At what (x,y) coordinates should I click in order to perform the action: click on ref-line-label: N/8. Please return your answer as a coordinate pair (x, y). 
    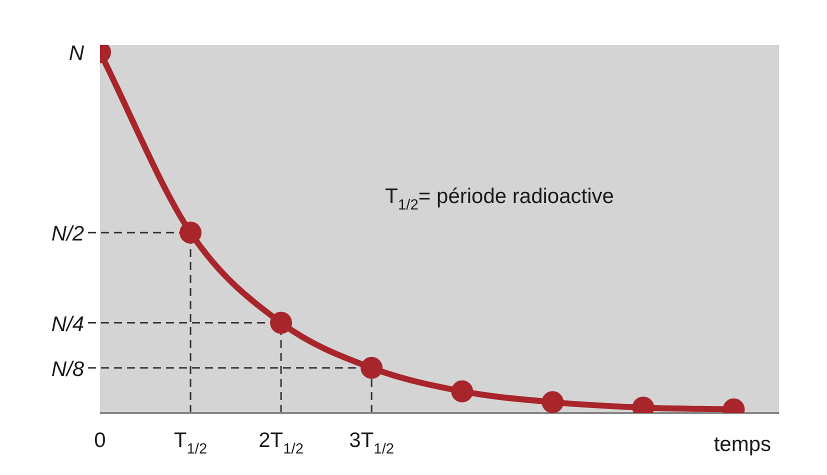
    Looking at the image, I should click on (67, 369).